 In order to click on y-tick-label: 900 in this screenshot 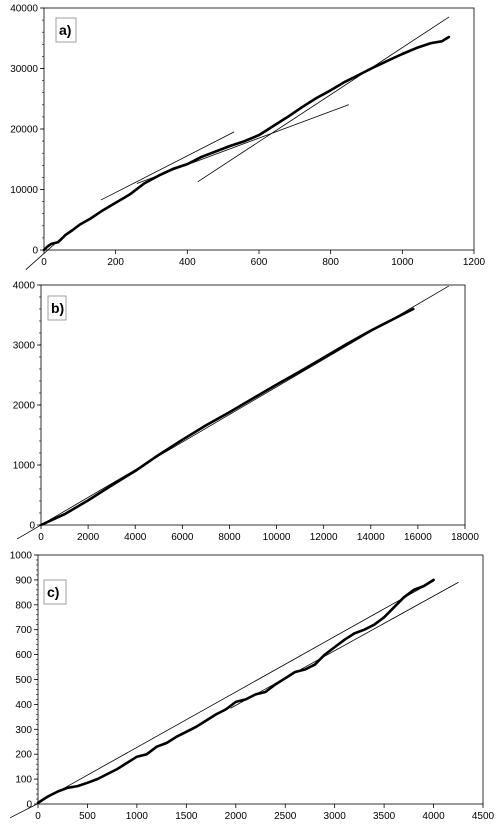, I will do `click(23, 580)`.